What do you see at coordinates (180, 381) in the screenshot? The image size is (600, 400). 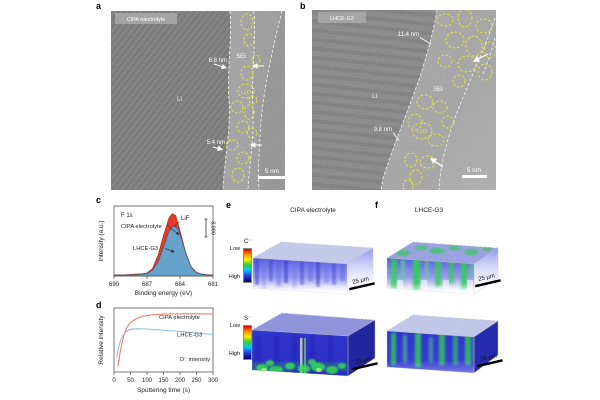 I see `tick-200: 200` at bounding box center [180, 381].